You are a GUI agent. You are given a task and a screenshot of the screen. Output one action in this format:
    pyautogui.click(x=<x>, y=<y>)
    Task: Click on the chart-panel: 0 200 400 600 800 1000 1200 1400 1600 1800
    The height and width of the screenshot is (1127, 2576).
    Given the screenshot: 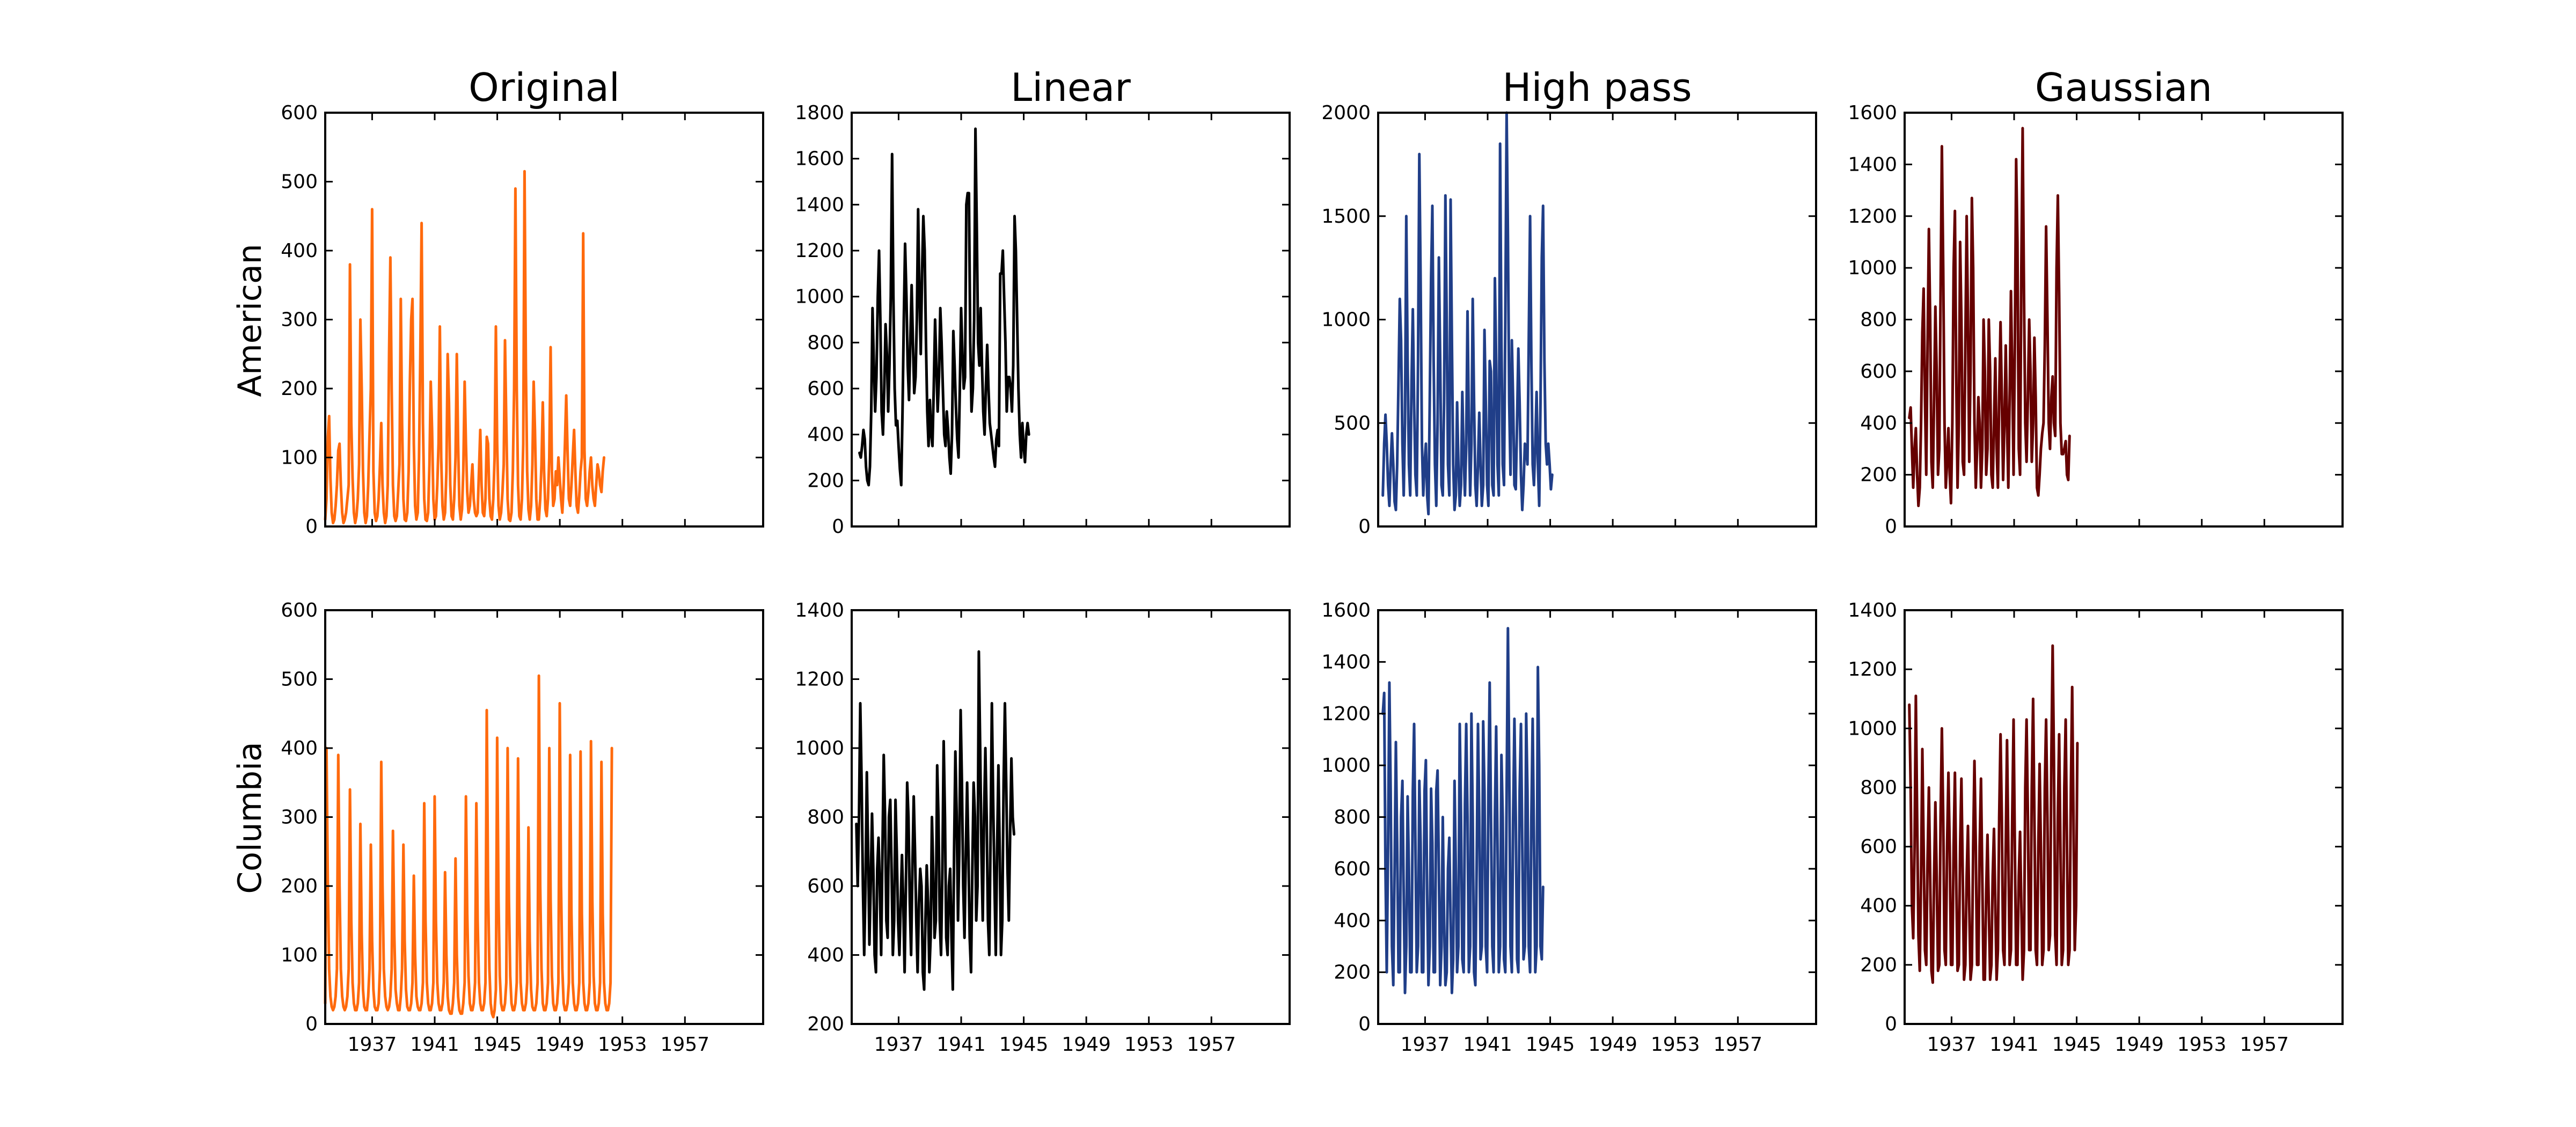 What is the action you would take?
    pyautogui.click(x=1043, y=320)
    